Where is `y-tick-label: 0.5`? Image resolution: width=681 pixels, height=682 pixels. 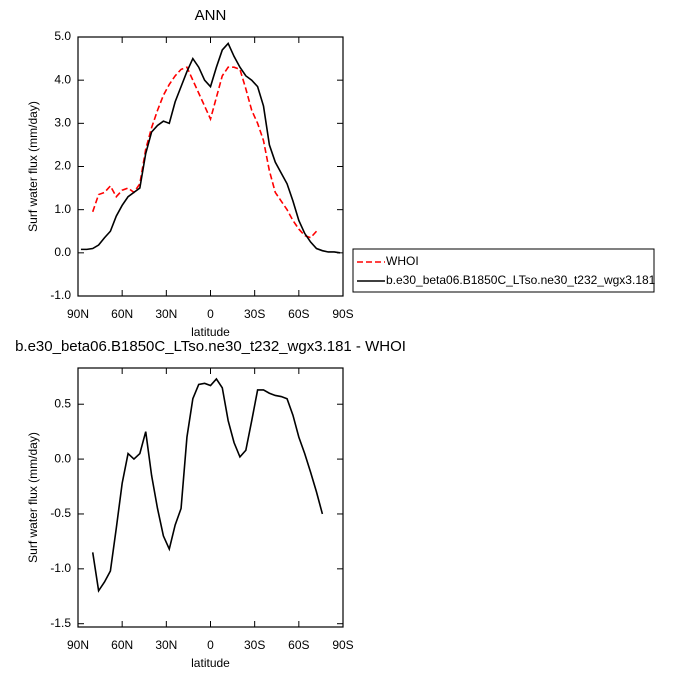
y-tick-label: 0.5 is located at coordinates (62, 403).